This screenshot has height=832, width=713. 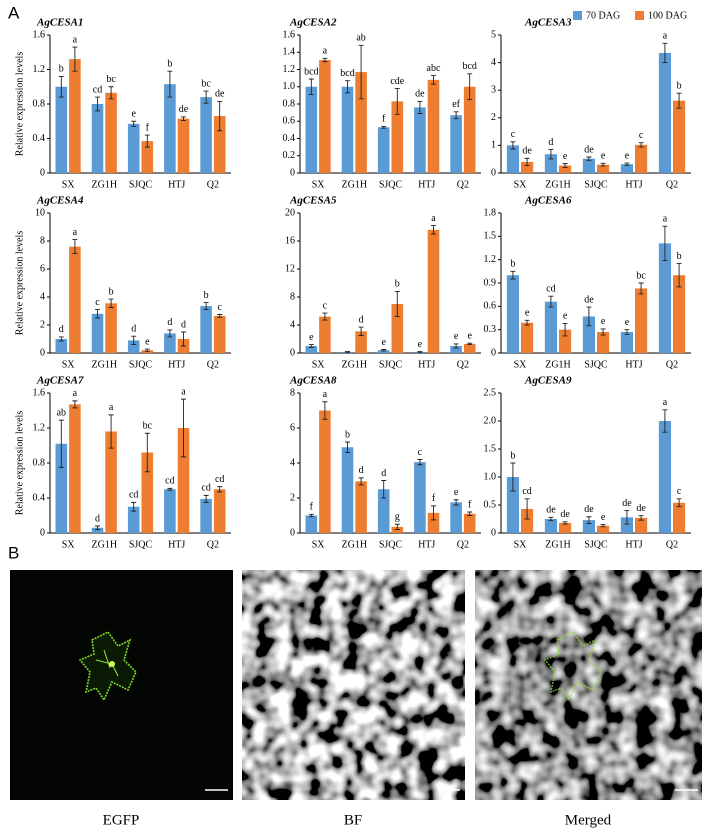 What do you see at coordinates (60, 201) in the screenshot?
I see `chart-title: AgCESA4` at bounding box center [60, 201].